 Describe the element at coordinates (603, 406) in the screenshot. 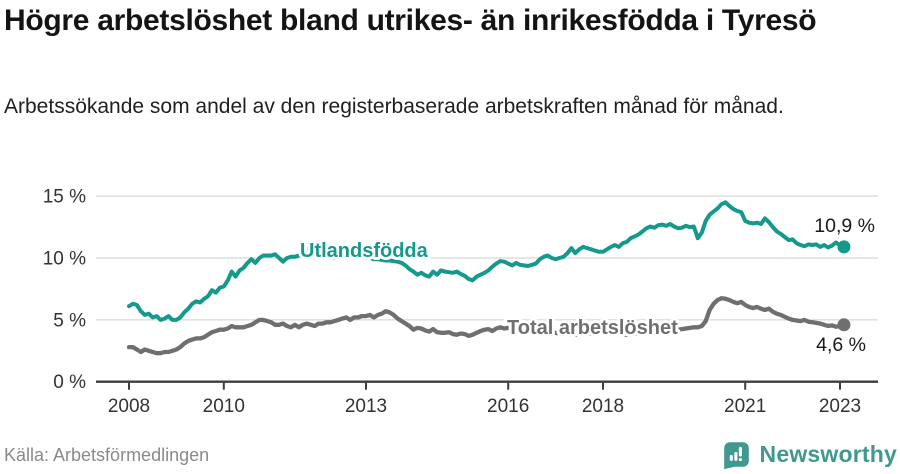

I see `x-axis-label: 2018` at that location.